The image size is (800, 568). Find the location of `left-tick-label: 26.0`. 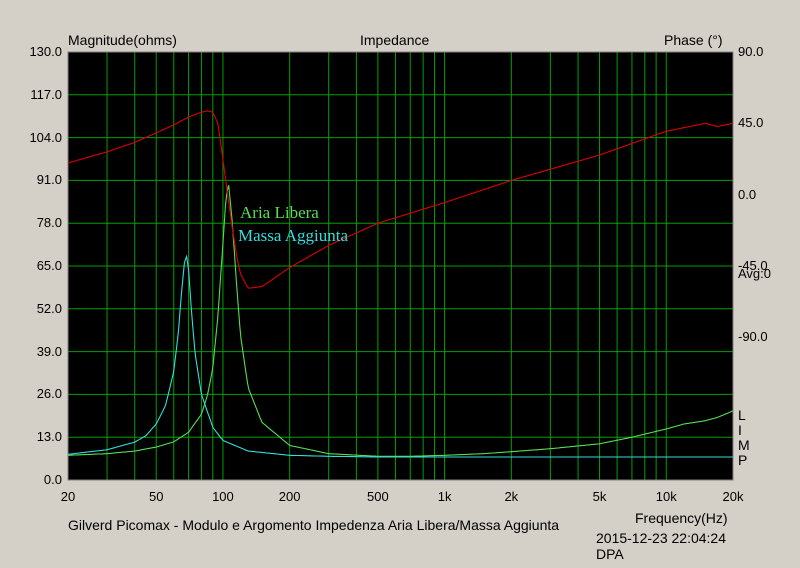

left-tick-label: 26.0 is located at coordinates (49, 394).